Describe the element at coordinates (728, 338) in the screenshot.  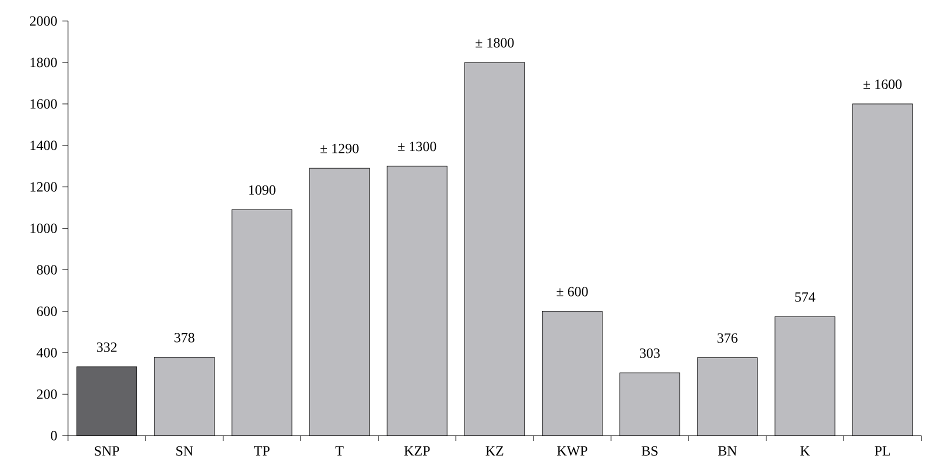
I see `data-label: 376` at that location.